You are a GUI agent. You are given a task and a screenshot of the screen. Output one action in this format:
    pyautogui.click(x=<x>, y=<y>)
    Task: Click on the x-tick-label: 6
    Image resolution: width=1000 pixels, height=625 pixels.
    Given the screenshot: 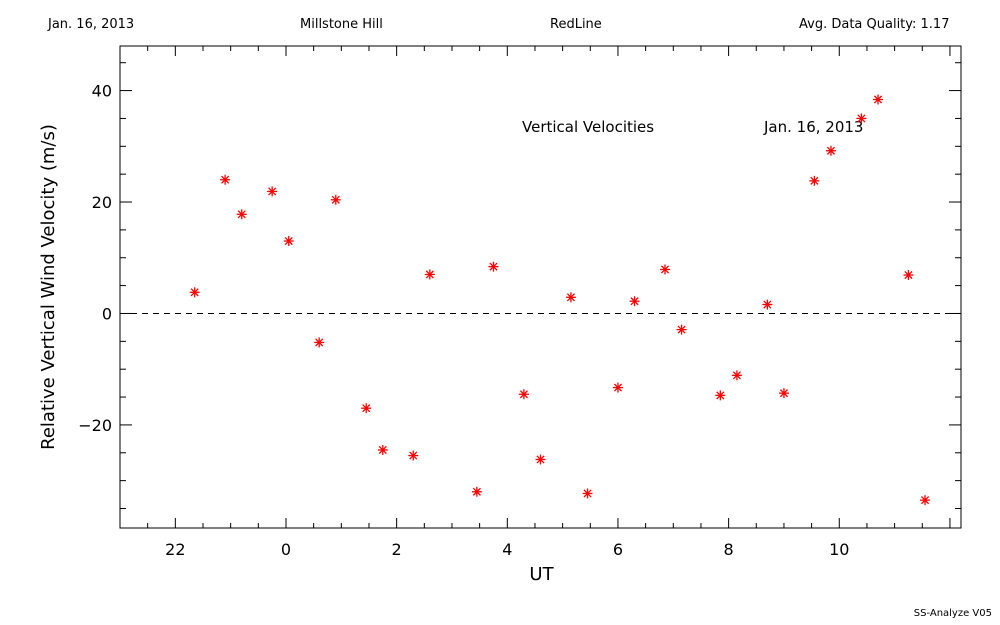 What is the action you would take?
    pyautogui.click(x=618, y=549)
    